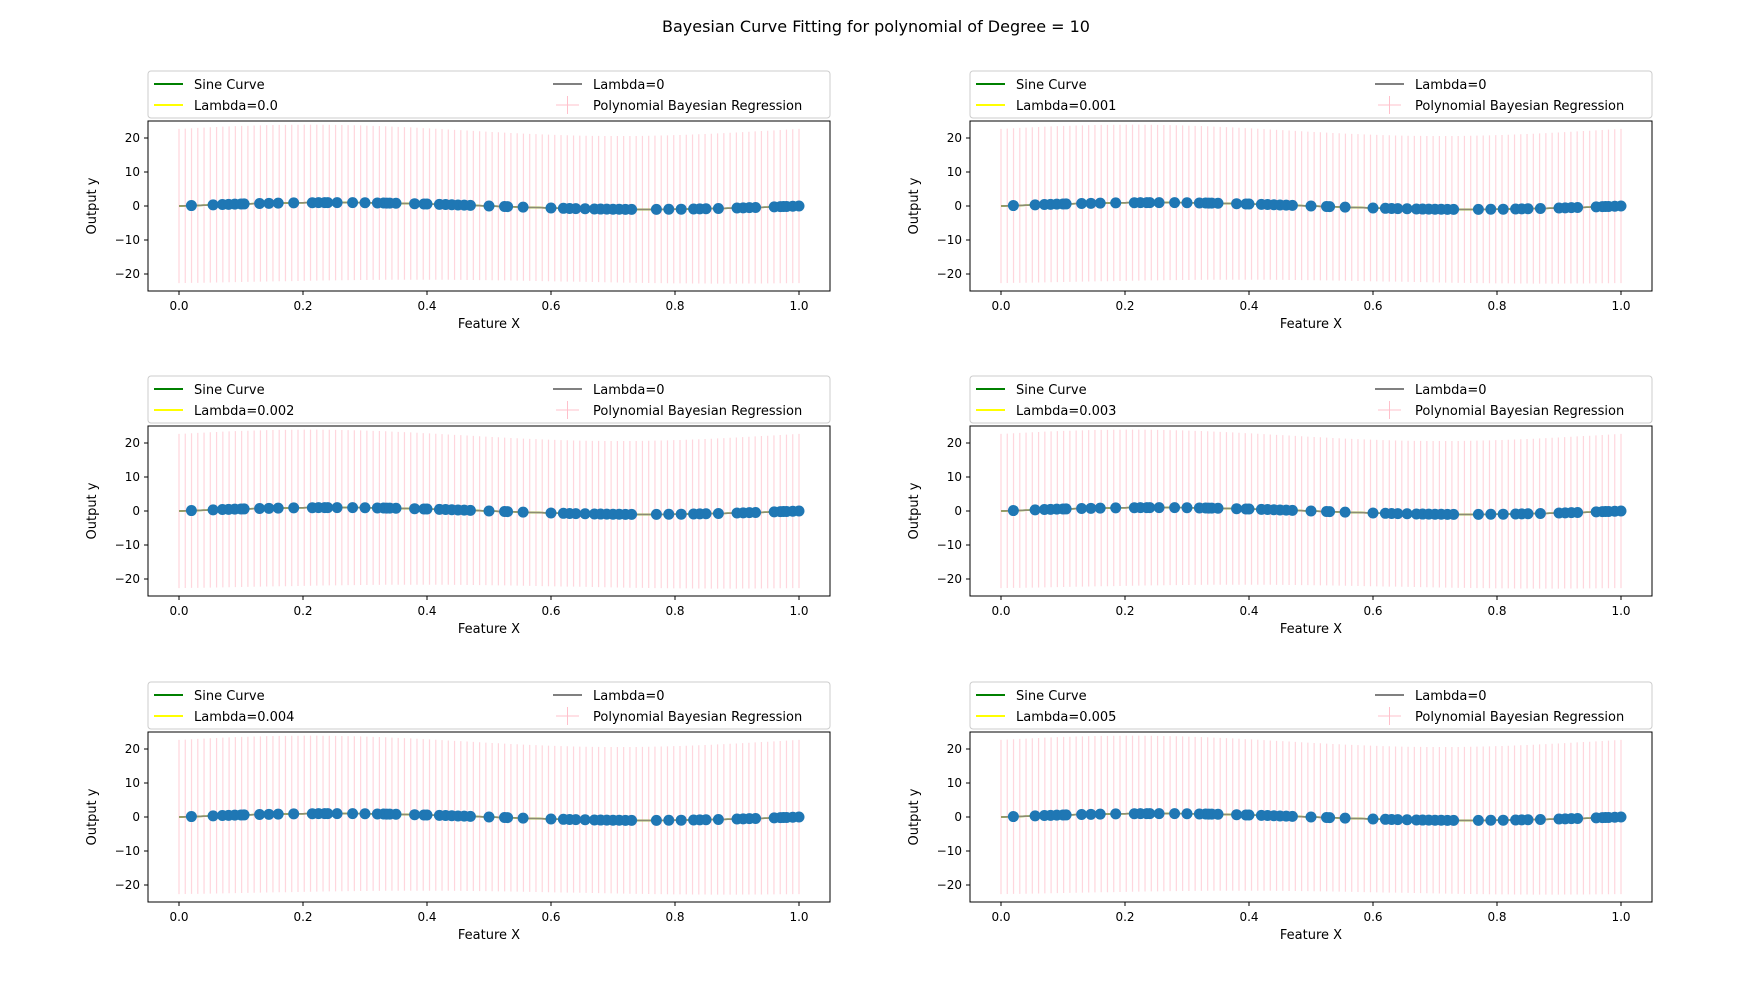 This screenshot has height=988, width=1753. I want to click on legend-lambda-zero-label: Lambda=0, so click(629, 390).